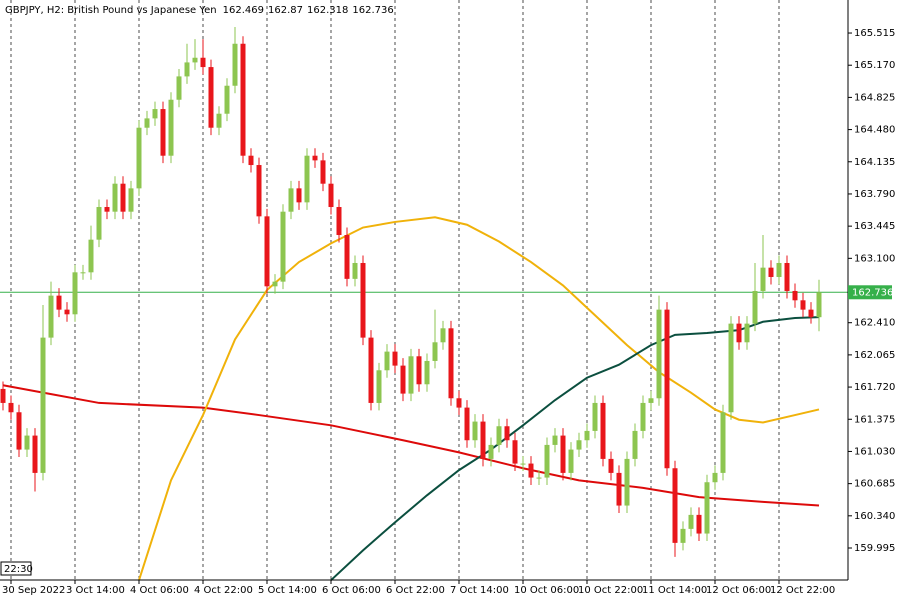 The height and width of the screenshot is (600, 900). I want to click on x-tick-label: 5 Oct 14:00, so click(287, 590).